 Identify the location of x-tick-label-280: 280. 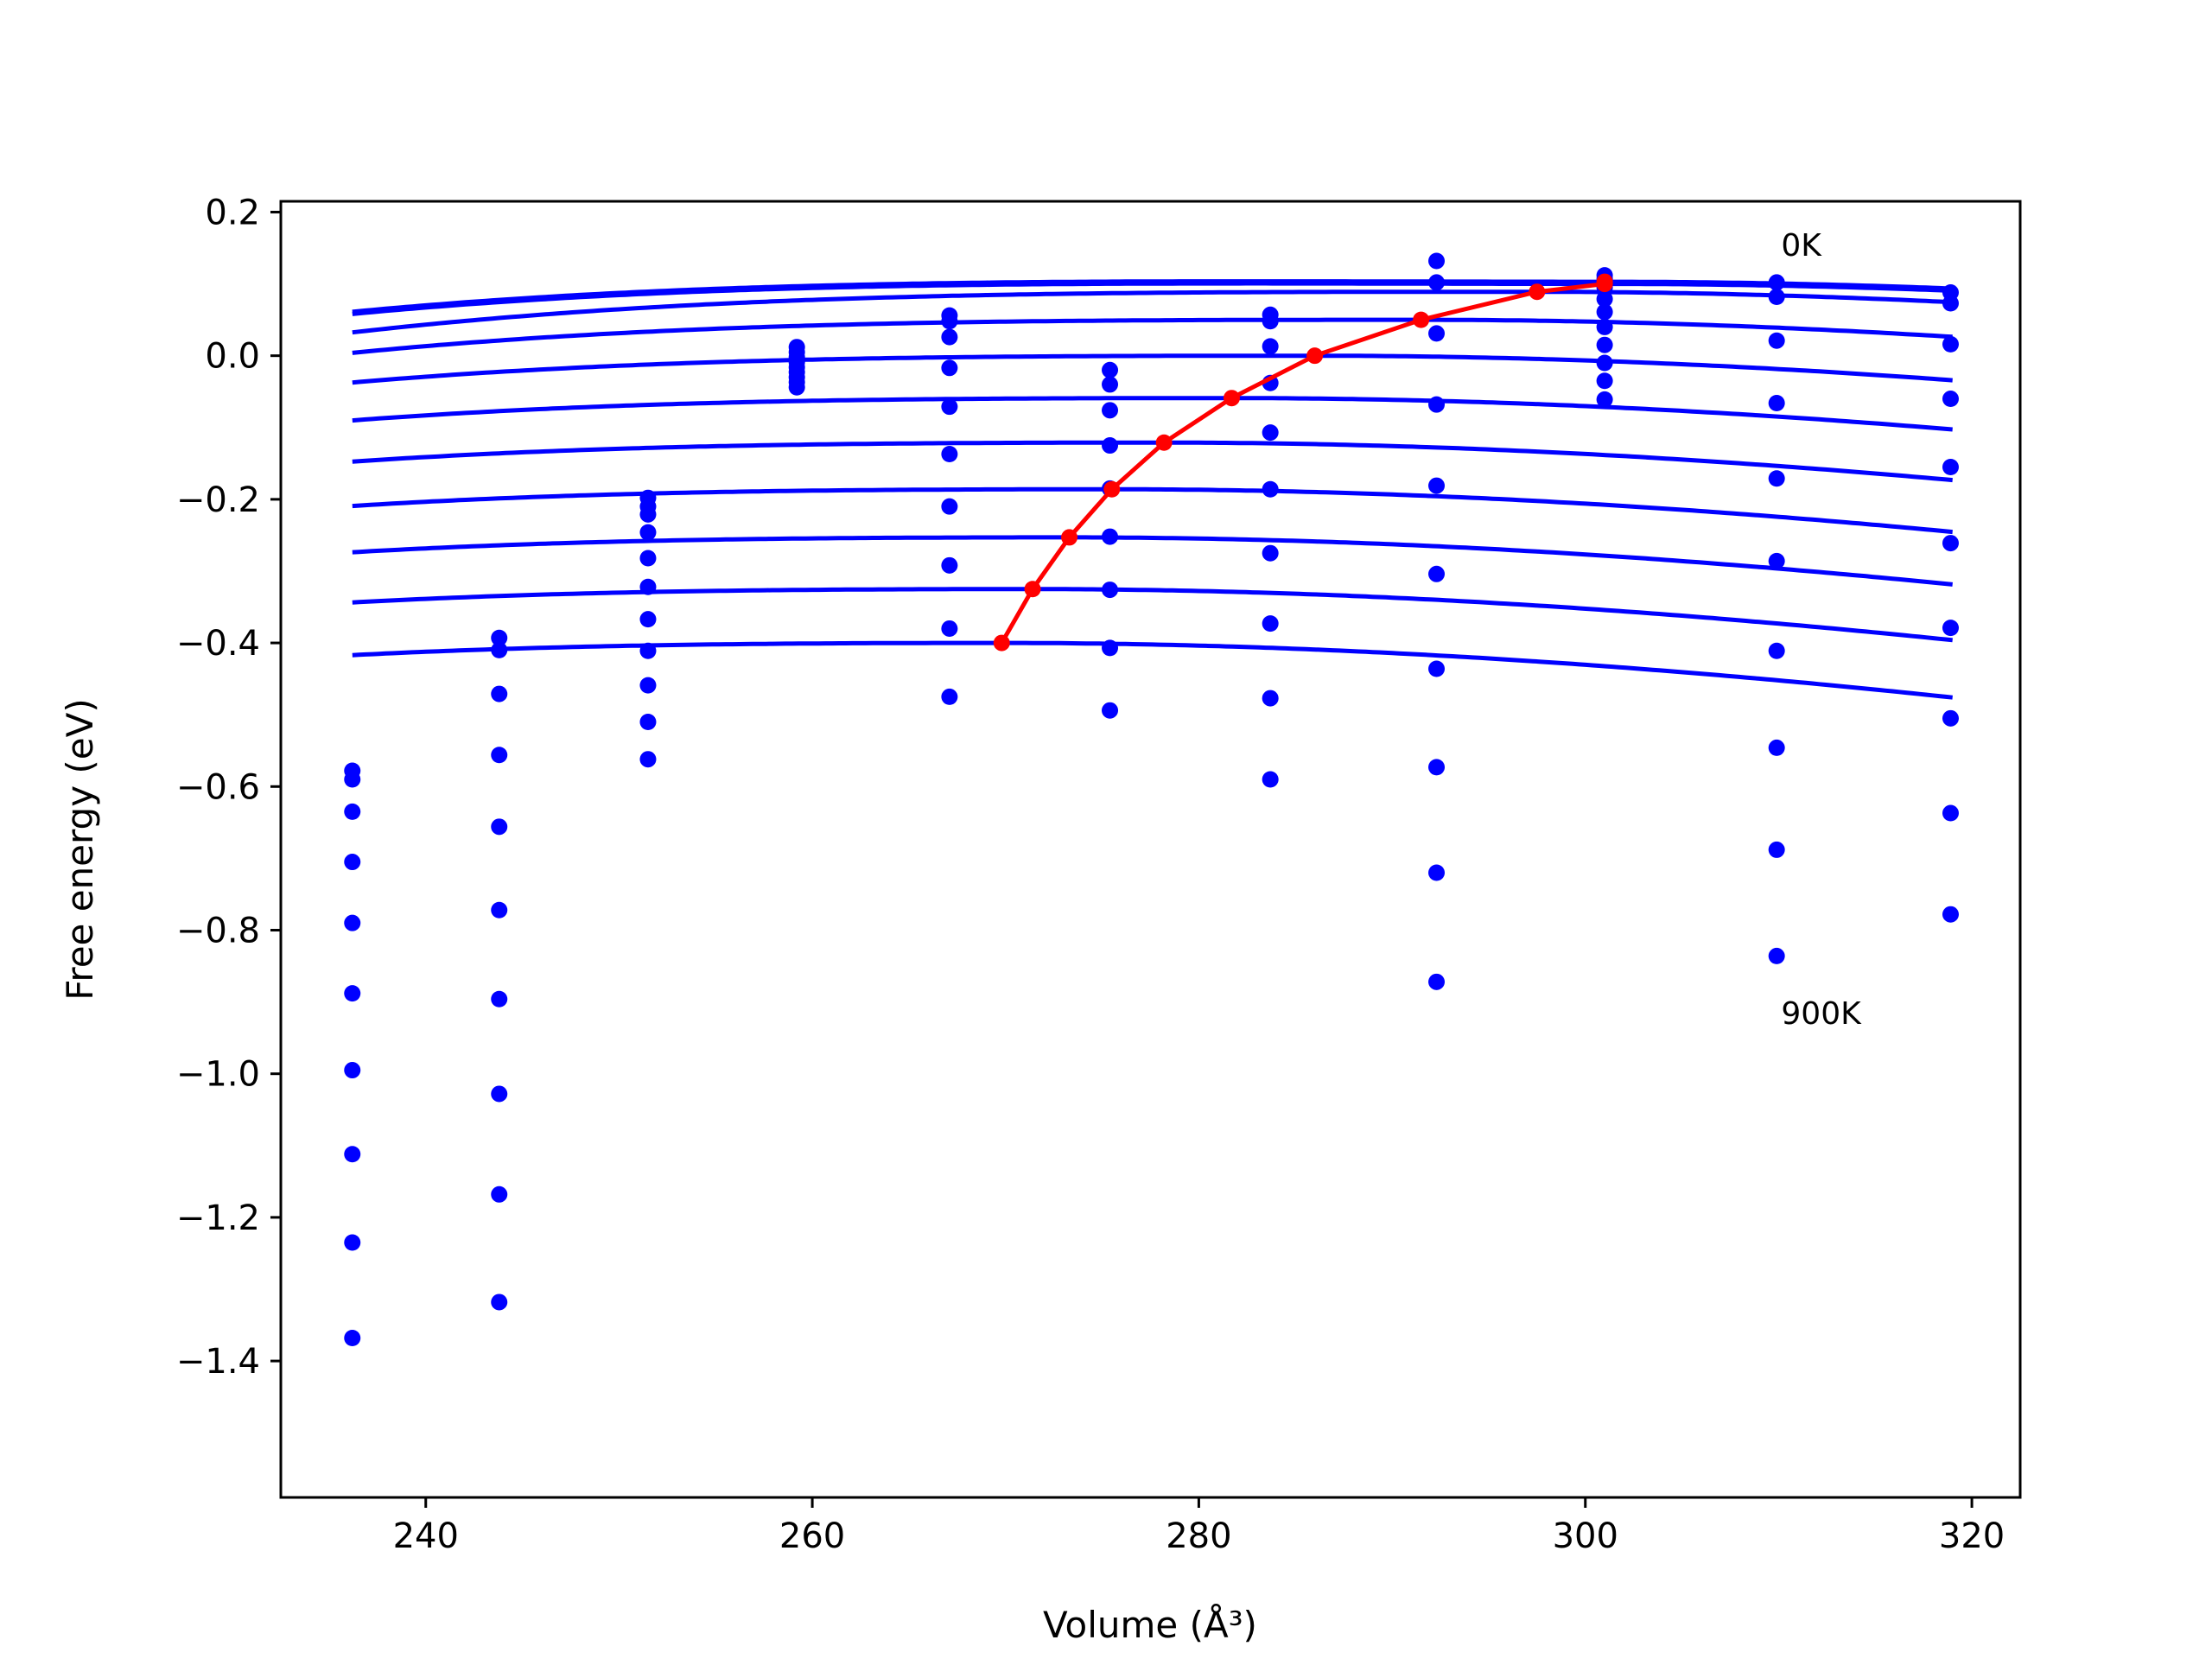
(1198, 1536).